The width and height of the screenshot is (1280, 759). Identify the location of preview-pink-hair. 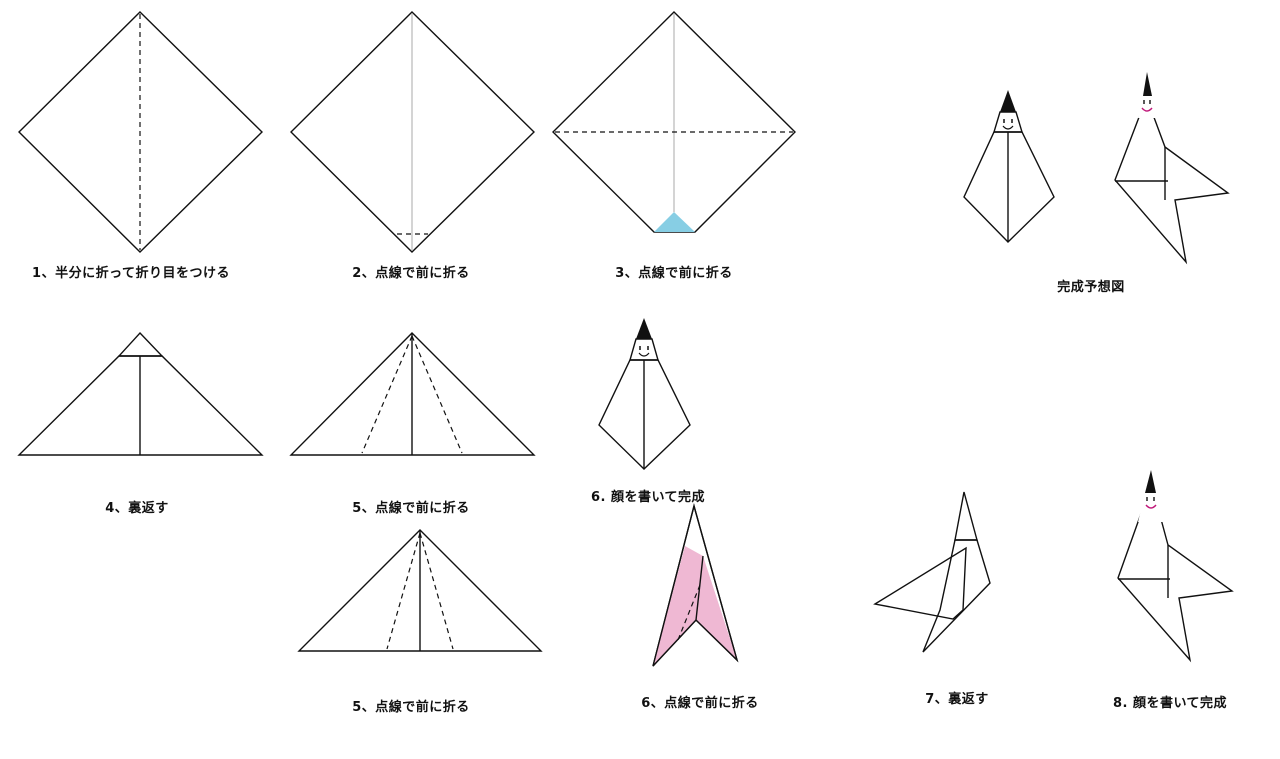
(1147, 84).